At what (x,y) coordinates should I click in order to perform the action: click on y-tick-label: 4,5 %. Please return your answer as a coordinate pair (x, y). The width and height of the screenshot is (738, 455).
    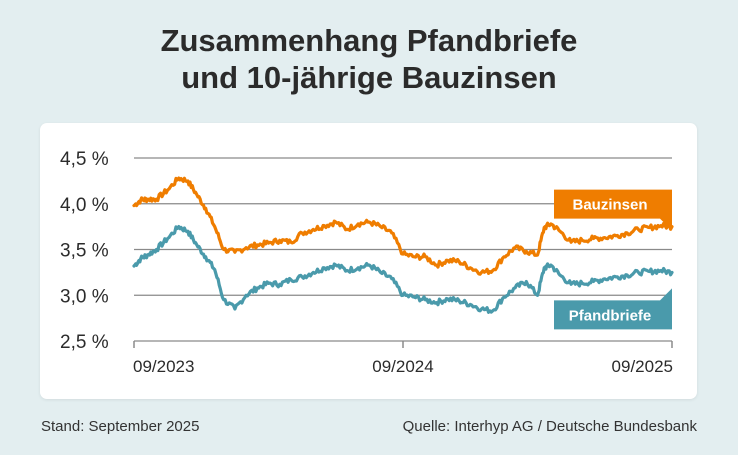
    Looking at the image, I should click on (84, 159).